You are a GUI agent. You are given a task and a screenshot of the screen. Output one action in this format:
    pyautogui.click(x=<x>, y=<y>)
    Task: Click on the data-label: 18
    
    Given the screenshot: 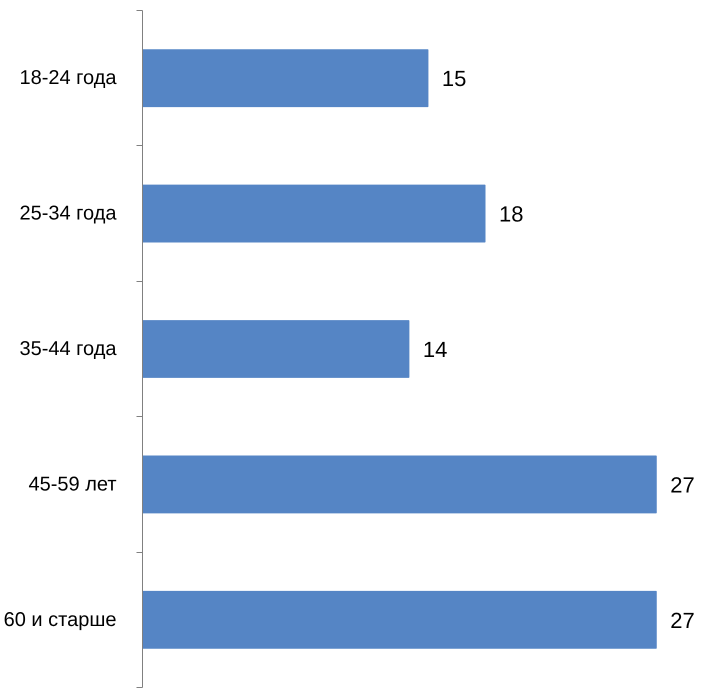 What is the action you would take?
    pyautogui.click(x=511, y=214)
    